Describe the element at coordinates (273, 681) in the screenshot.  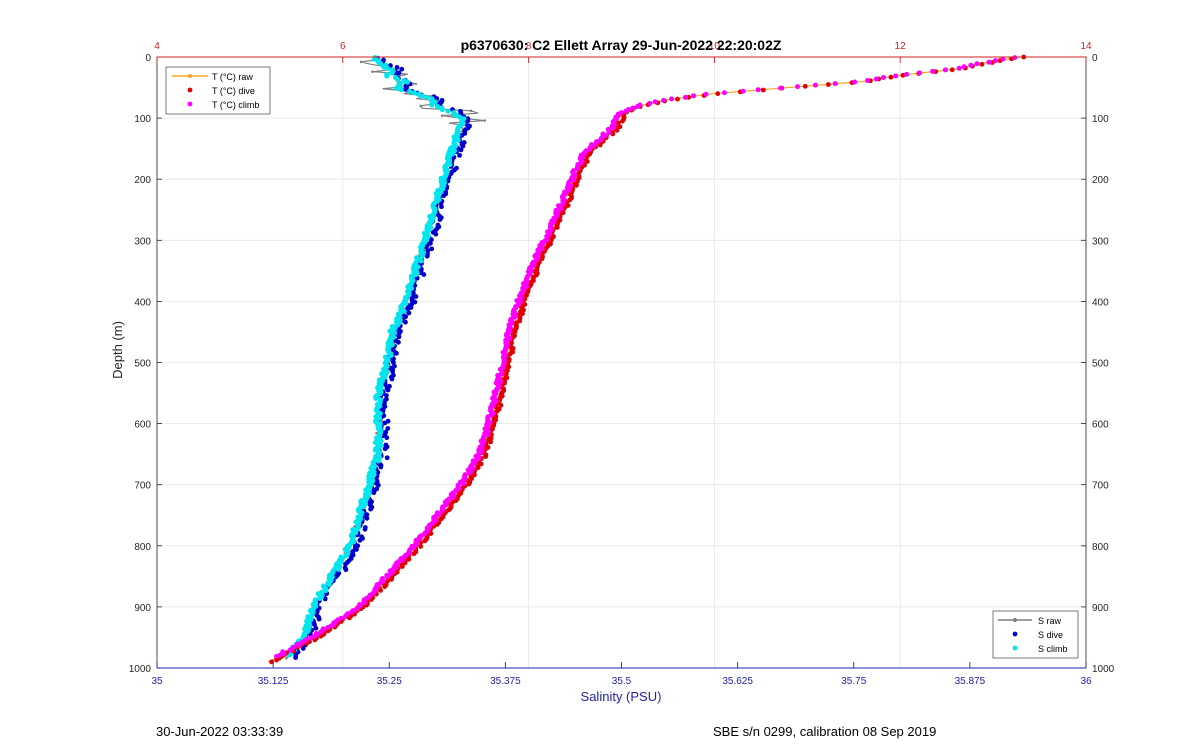
I see `x-bottom-tick-label: 35.125` at that location.